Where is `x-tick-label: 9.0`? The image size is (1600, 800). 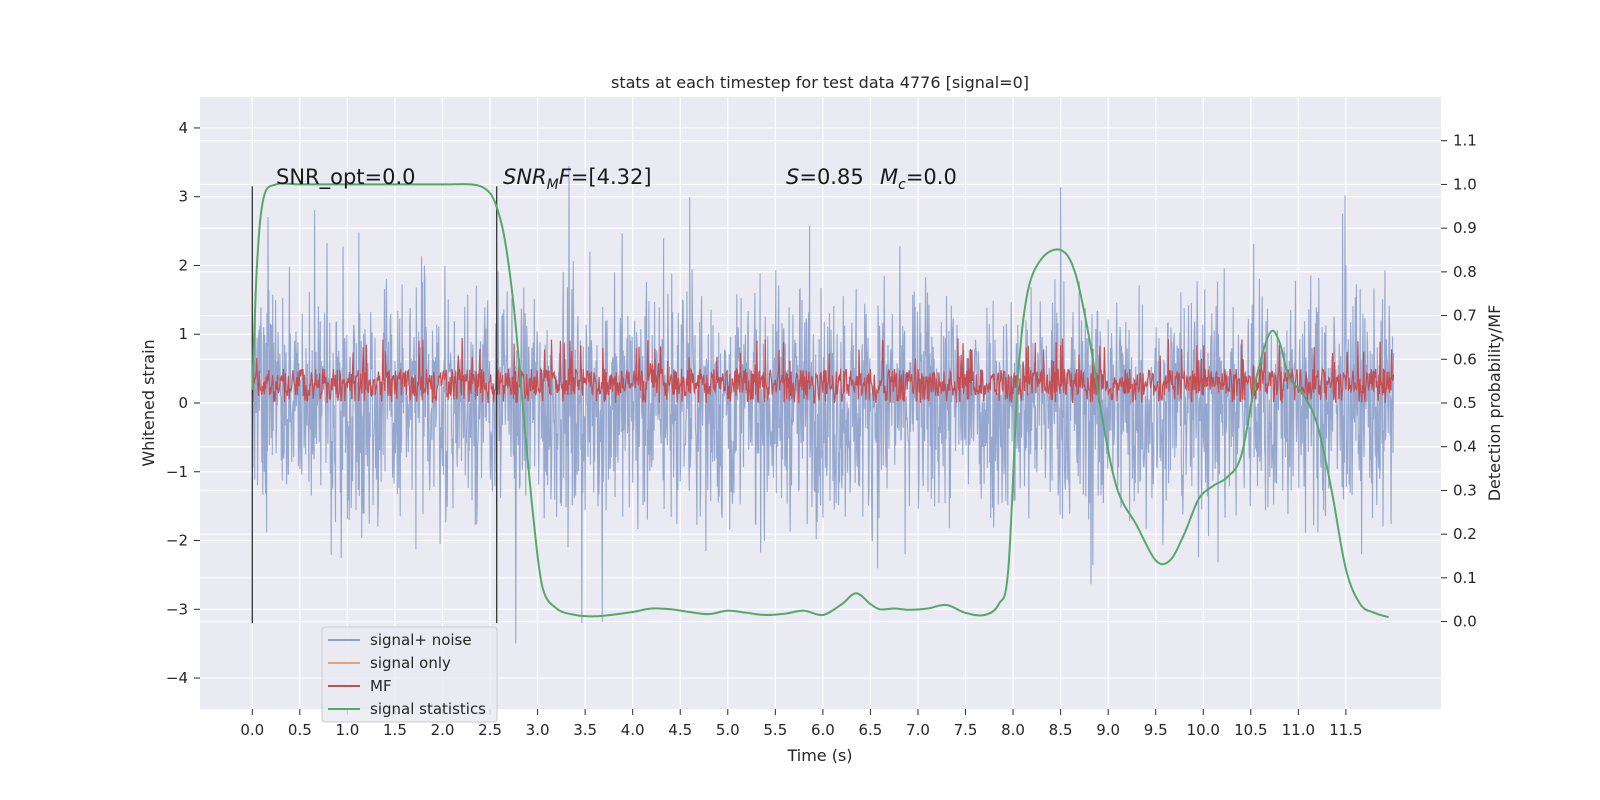 x-tick-label: 9.0 is located at coordinates (1108, 730).